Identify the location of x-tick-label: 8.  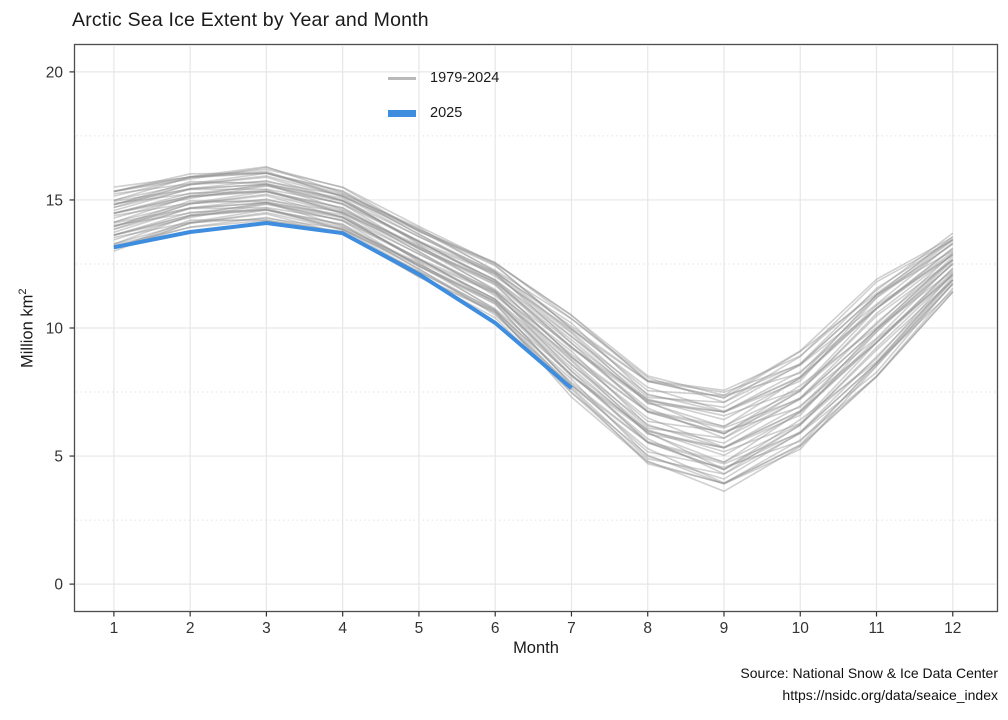
(647, 628).